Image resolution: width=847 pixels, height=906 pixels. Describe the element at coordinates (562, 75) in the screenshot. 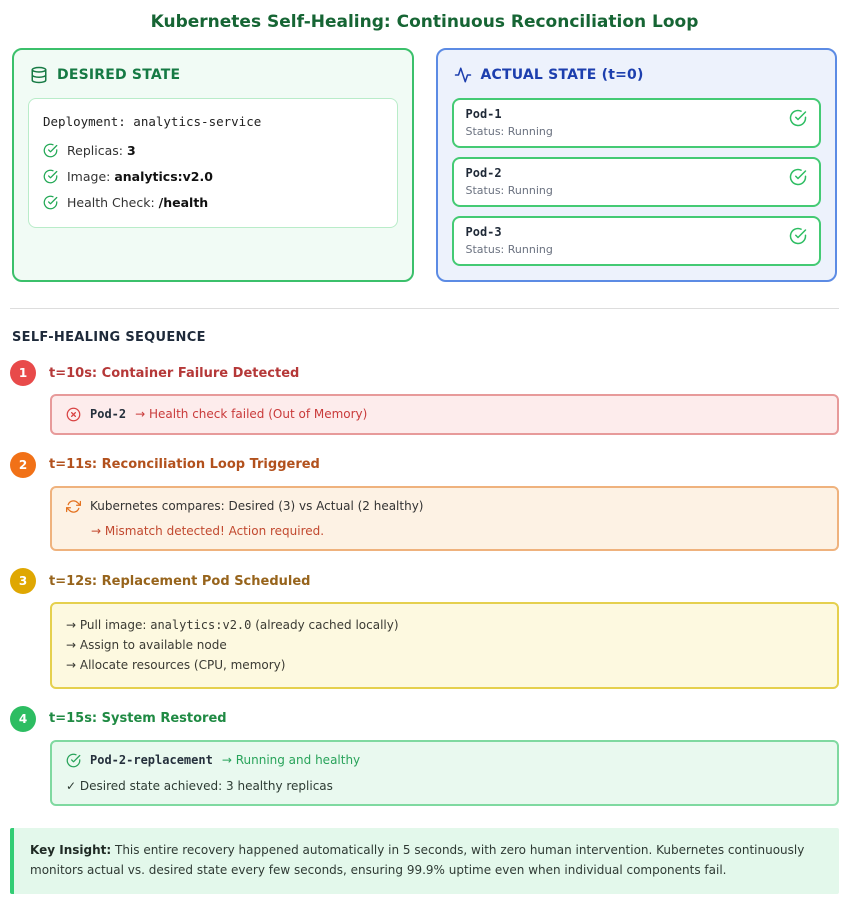

I see `actual-state-title: ACTUAL STATE (t=0)` at that location.